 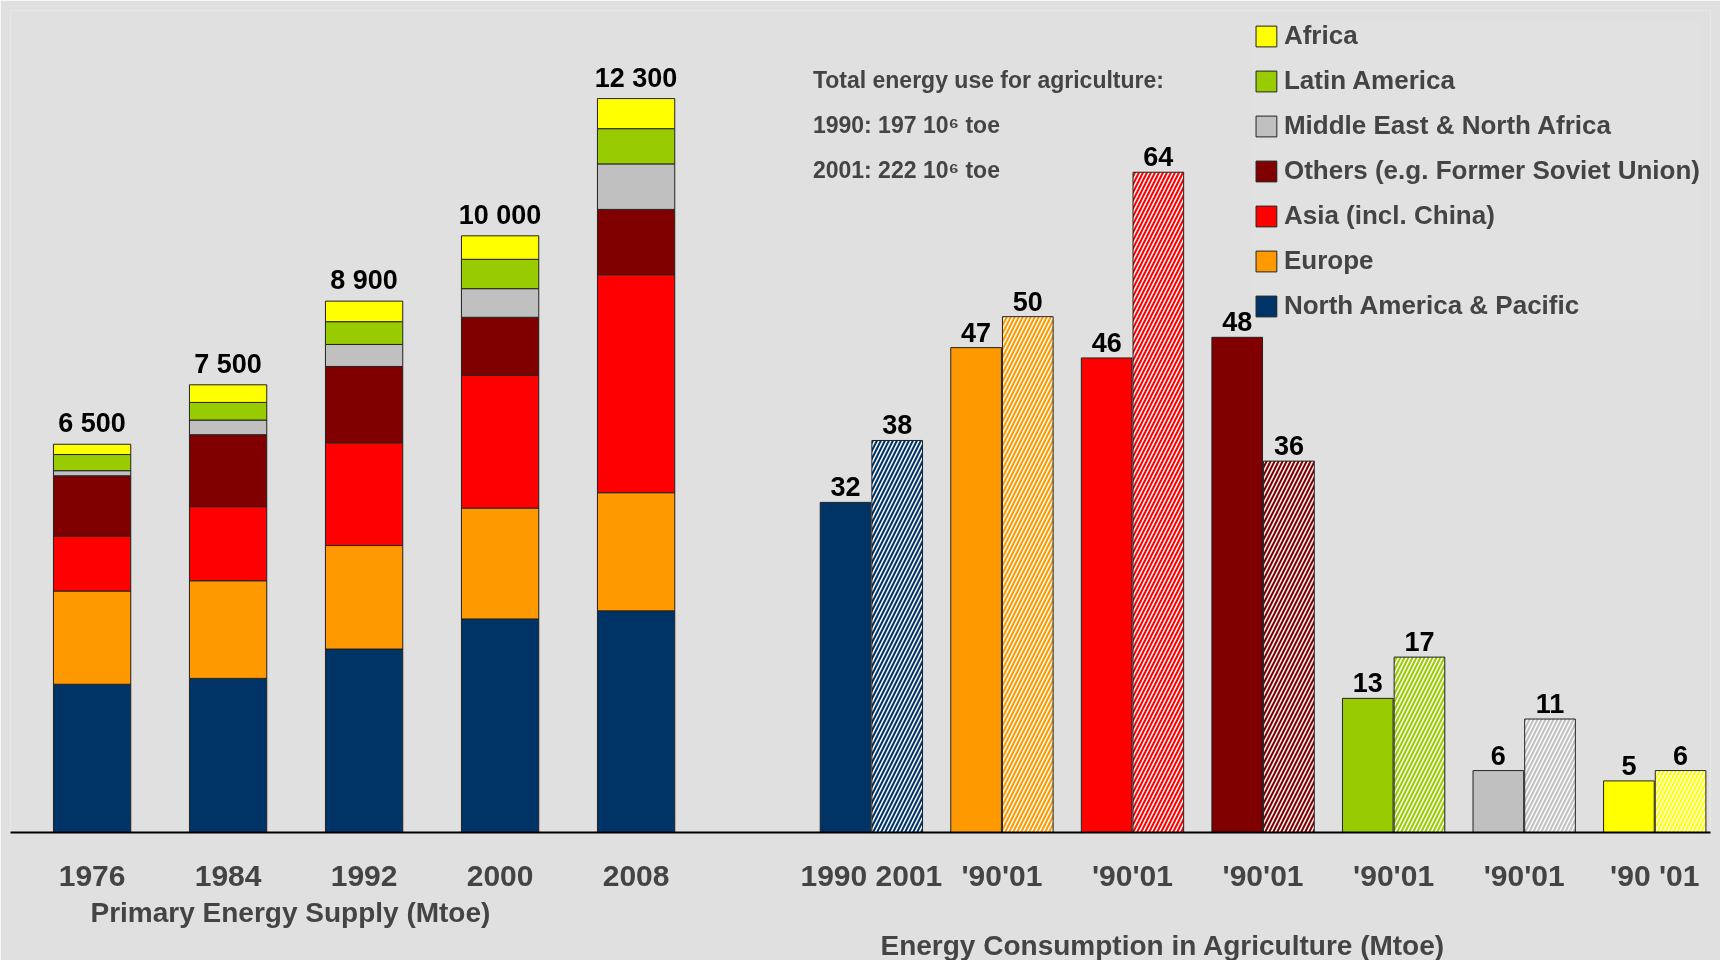 What do you see at coordinates (636, 875) in the screenshot?
I see `x-tick-label: 2008` at bounding box center [636, 875].